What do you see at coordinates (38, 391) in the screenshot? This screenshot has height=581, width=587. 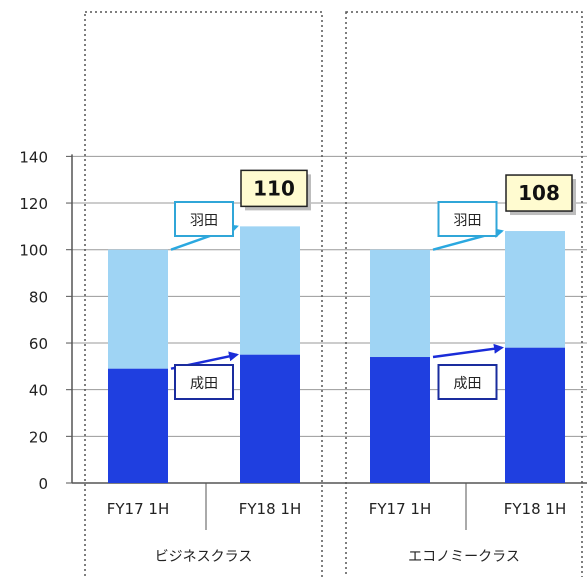 I see `y-tick-label: 40` at bounding box center [38, 391].